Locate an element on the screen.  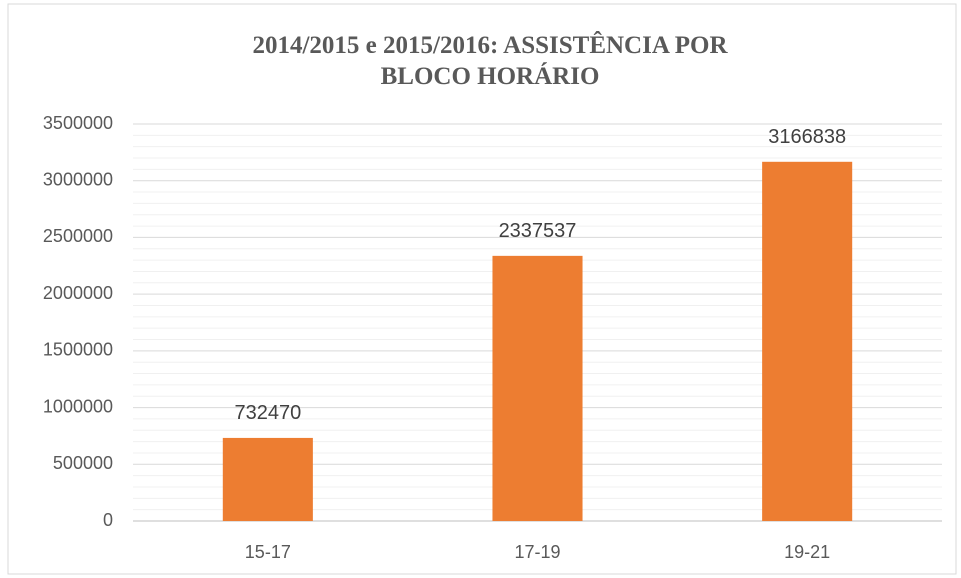
y-tick-label: 500000 is located at coordinates (83, 463).